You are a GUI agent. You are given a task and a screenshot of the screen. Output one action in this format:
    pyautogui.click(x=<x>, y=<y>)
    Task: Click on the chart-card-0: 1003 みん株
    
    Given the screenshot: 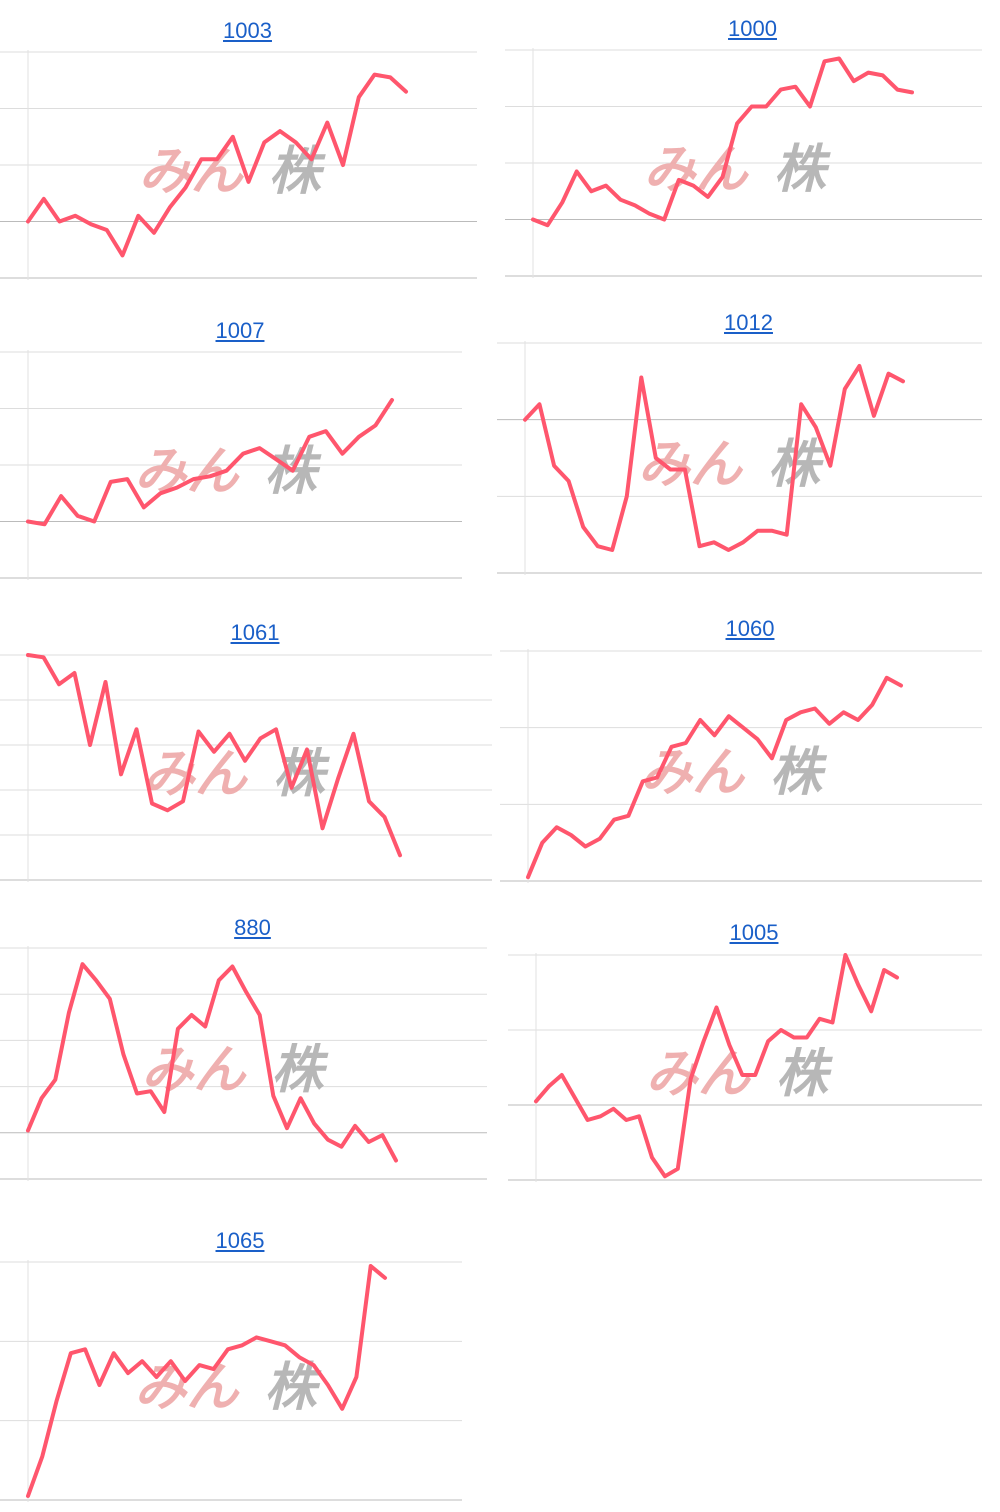 What is the action you would take?
    pyautogui.click(x=247, y=149)
    